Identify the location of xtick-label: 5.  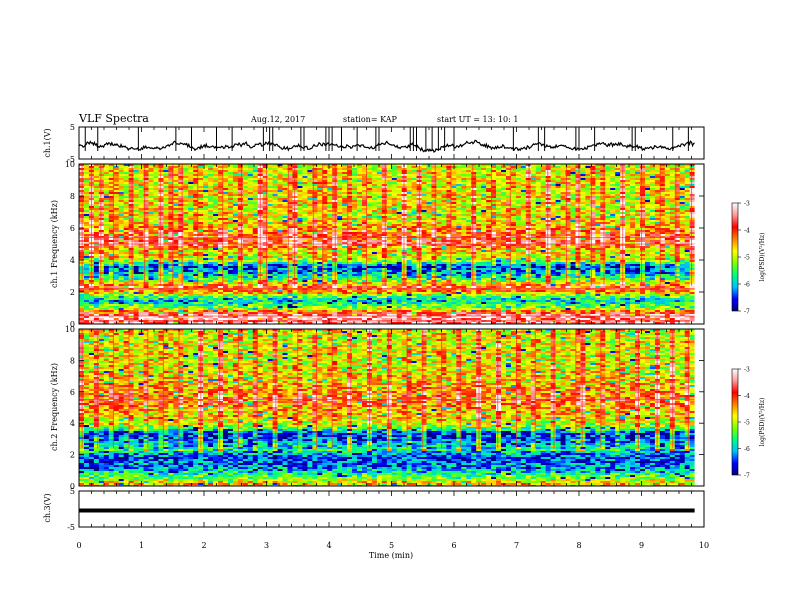
(391, 545).